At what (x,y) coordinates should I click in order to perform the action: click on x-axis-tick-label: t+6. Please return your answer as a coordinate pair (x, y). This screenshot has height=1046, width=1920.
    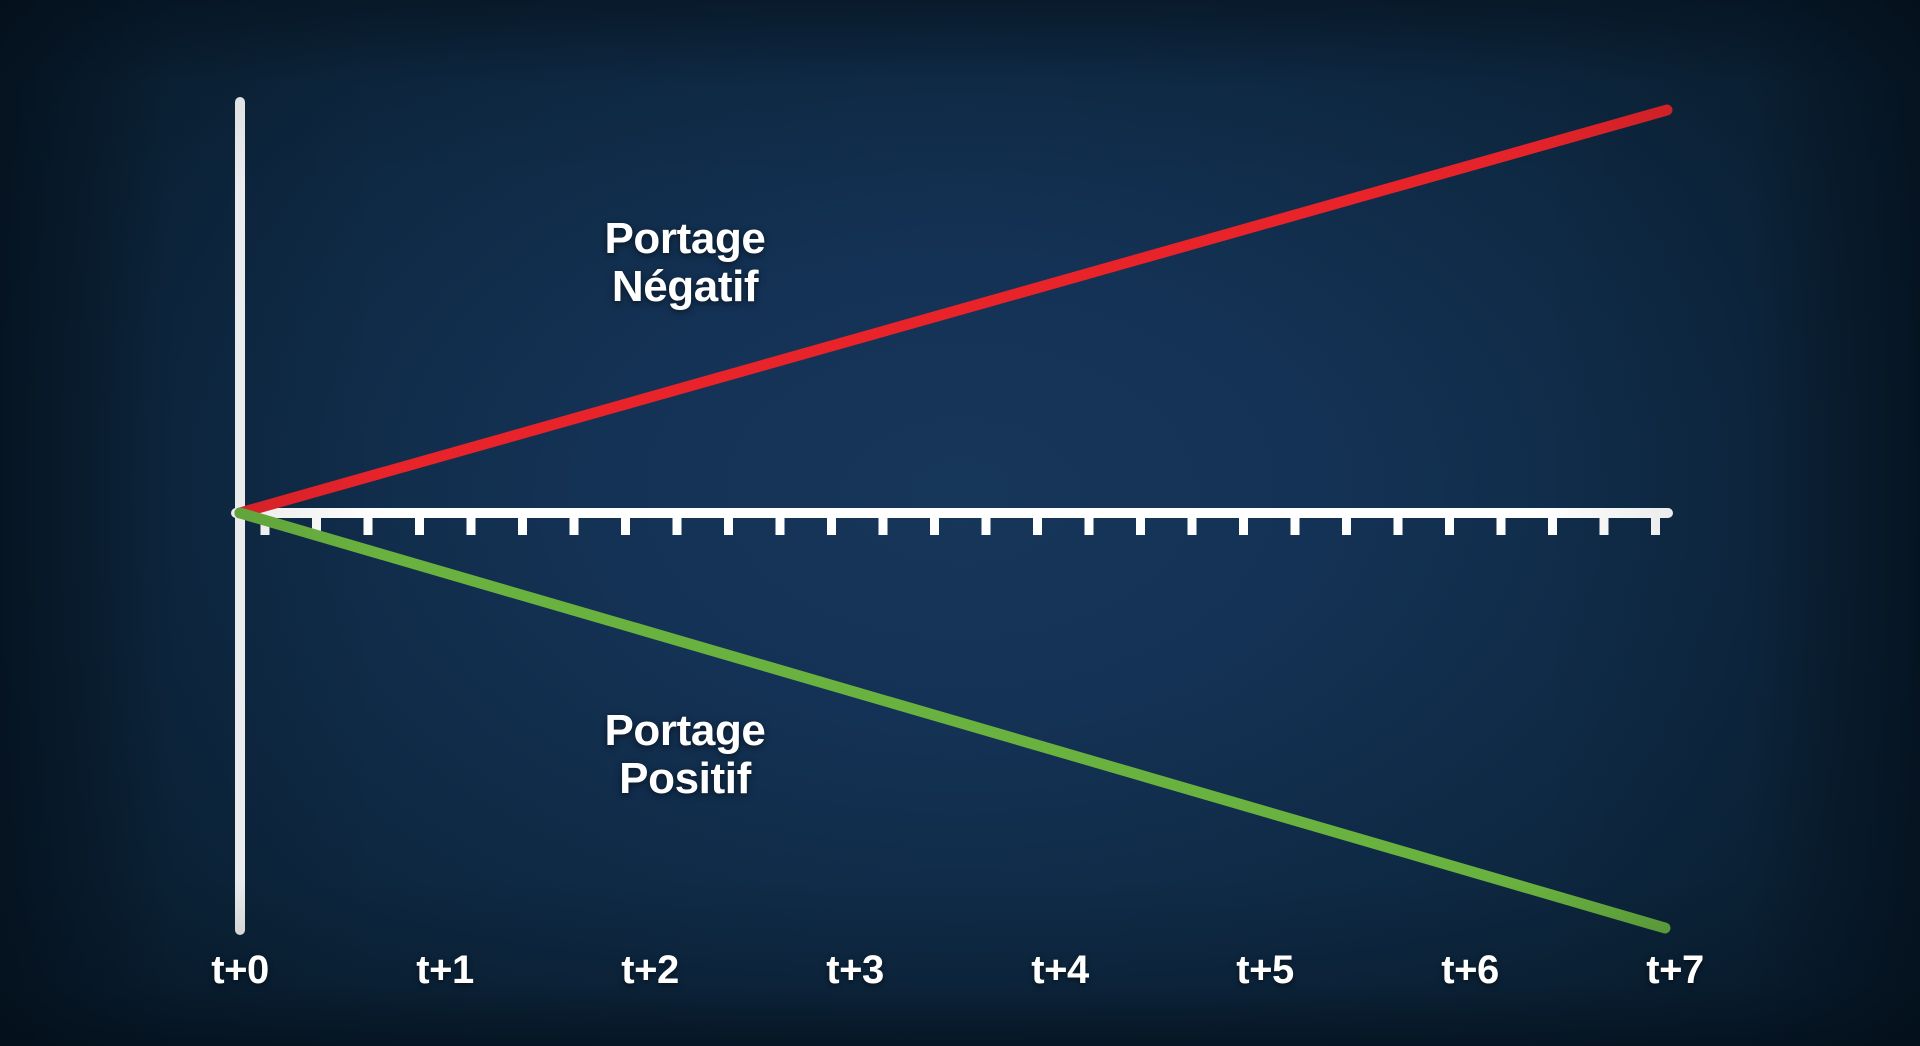
    Looking at the image, I should click on (1470, 970).